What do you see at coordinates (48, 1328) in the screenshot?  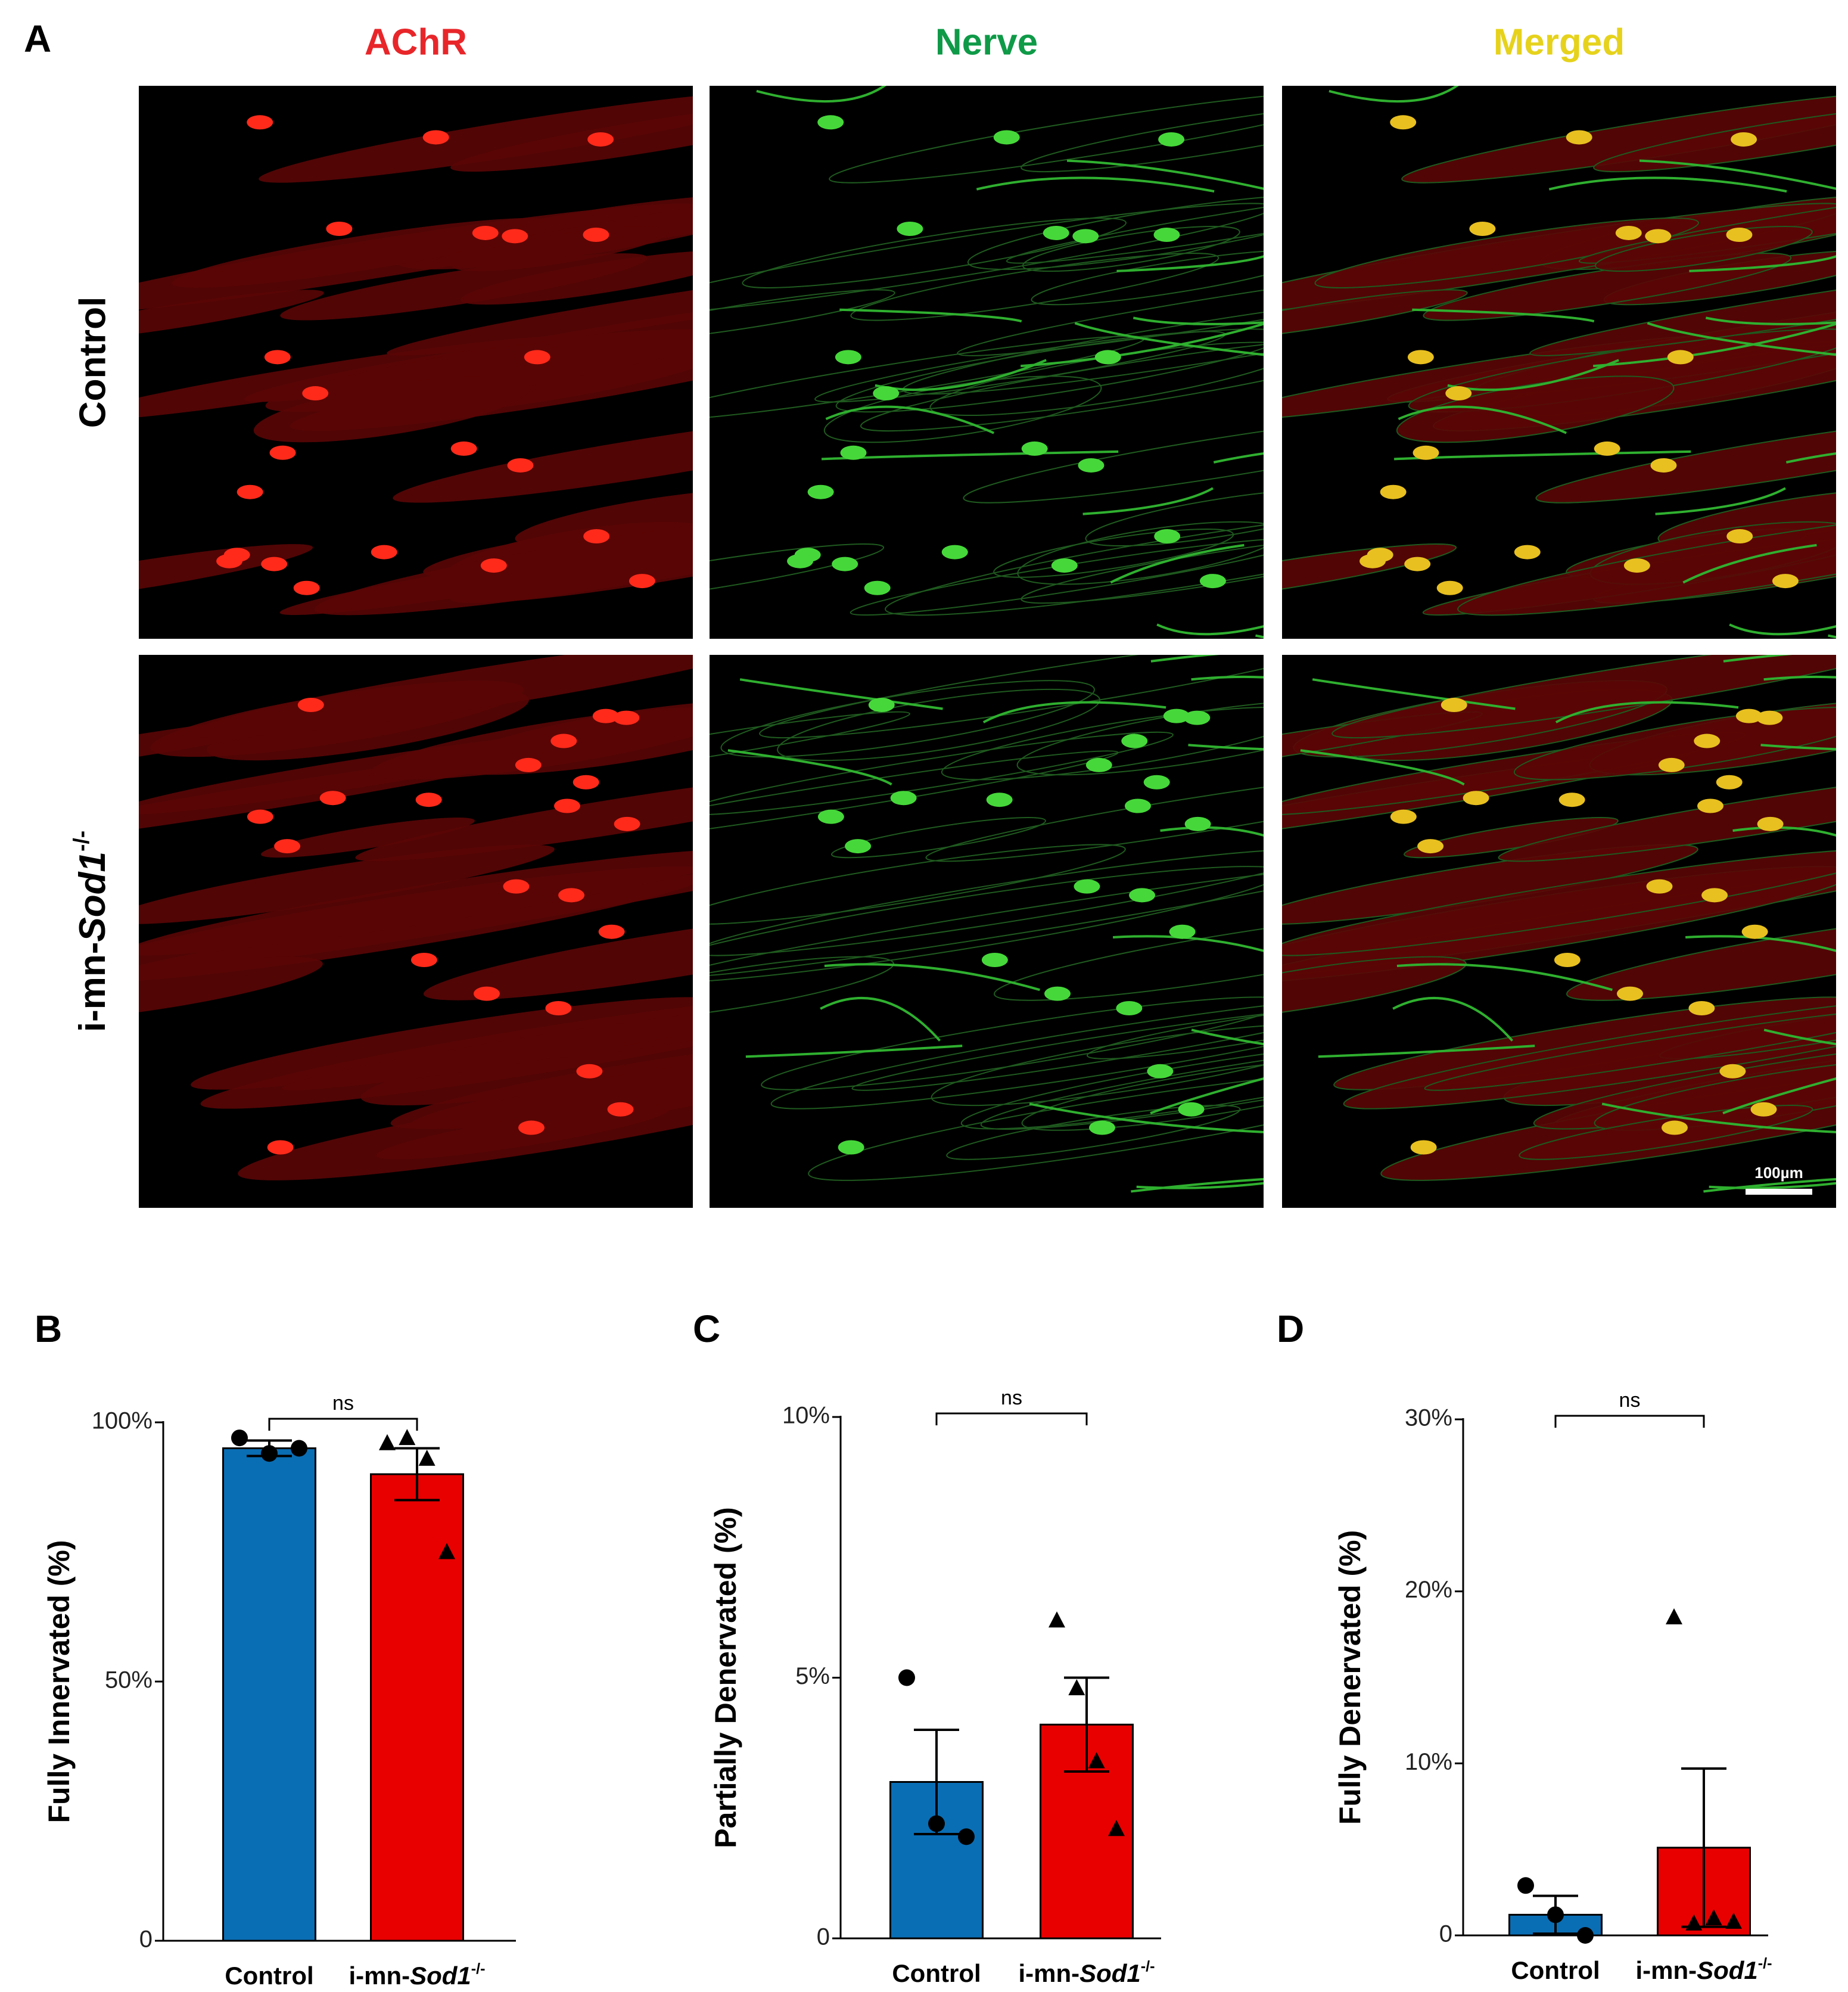 I see `panel-label: B` at bounding box center [48, 1328].